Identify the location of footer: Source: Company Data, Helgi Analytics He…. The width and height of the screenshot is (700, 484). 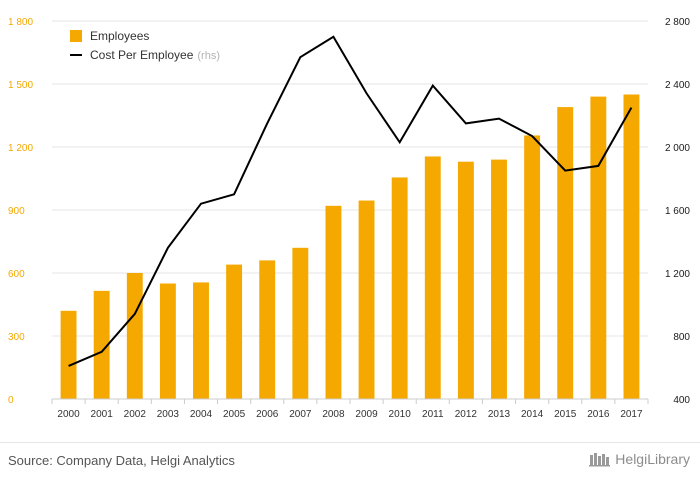
(350, 463).